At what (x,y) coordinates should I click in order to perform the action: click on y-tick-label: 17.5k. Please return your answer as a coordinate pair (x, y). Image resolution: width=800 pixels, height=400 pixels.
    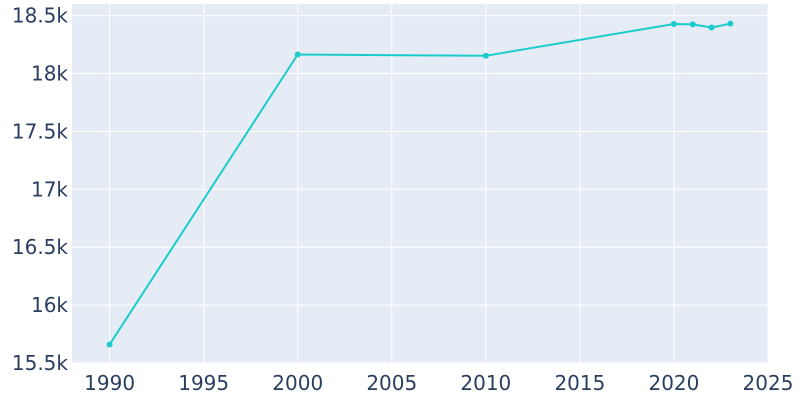
    Looking at the image, I should click on (40, 131).